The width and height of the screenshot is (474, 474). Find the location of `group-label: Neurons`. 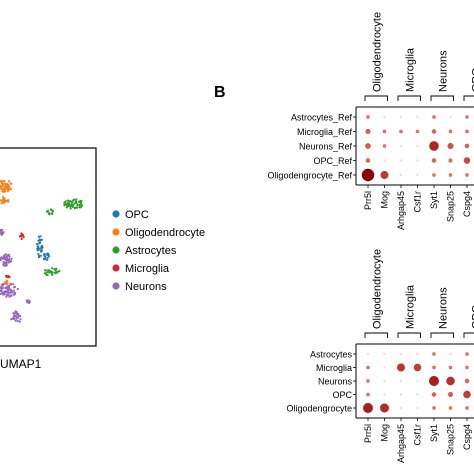

group-label: Neurons is located at coordinates (443, 71).